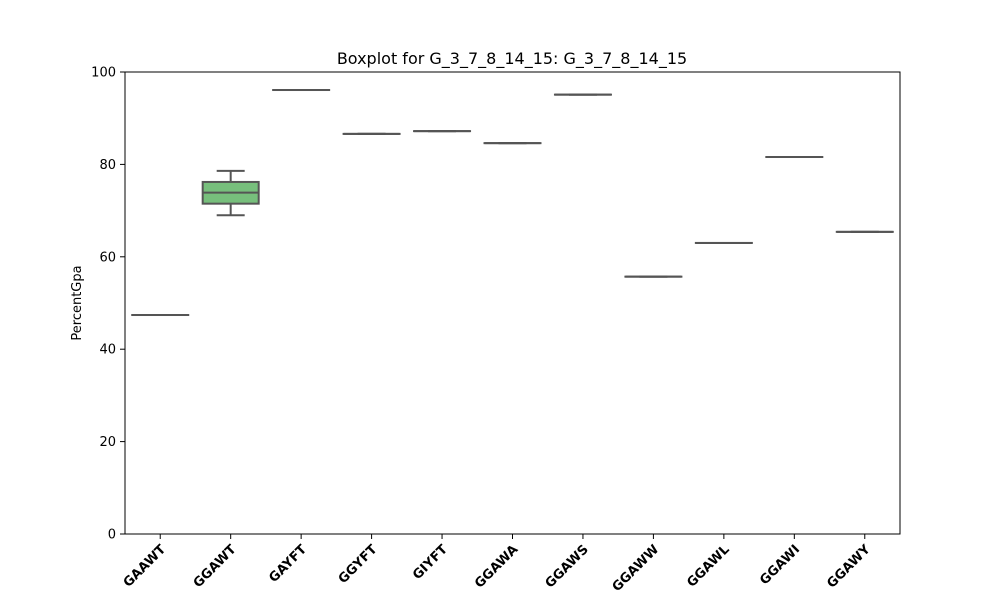 Image resolution: width=1000 pixels, height=600 pixels. I want to click on x-tick-label: GGAWL, so click(708, 566).